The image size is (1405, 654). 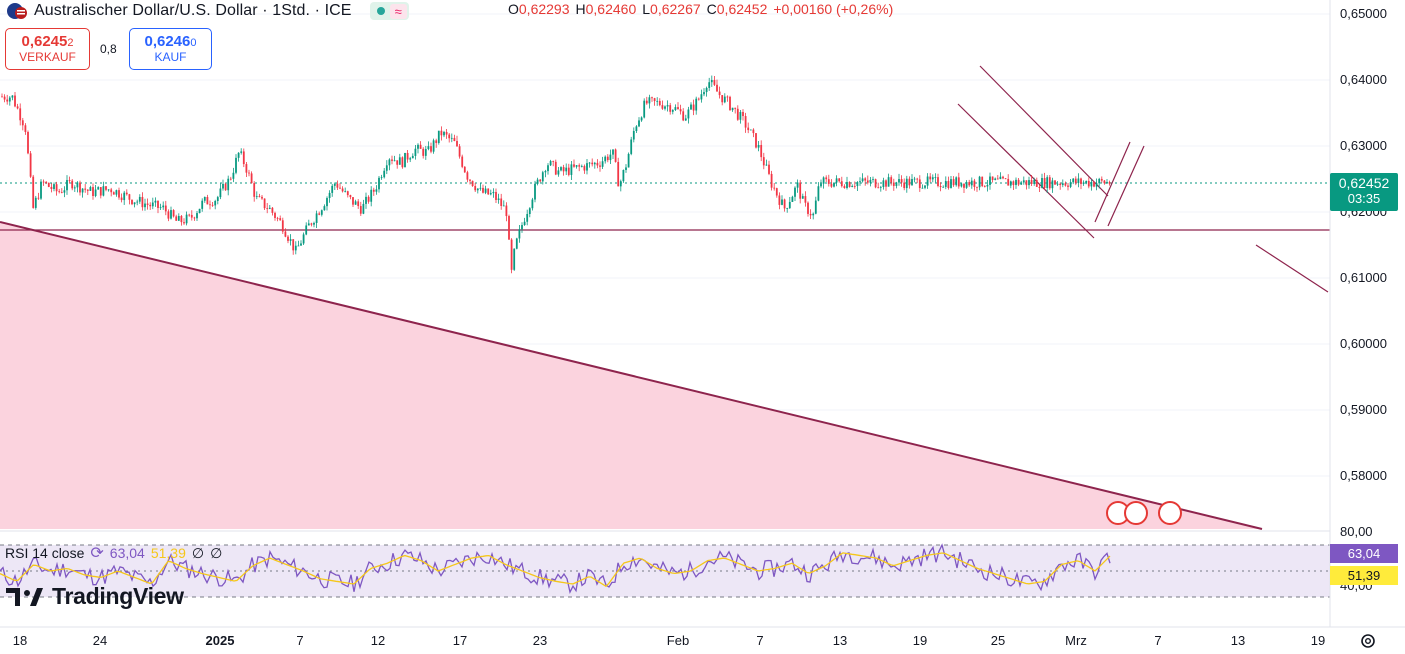 I want to click on time-tick-label: 19, so click(x=920, y=640).